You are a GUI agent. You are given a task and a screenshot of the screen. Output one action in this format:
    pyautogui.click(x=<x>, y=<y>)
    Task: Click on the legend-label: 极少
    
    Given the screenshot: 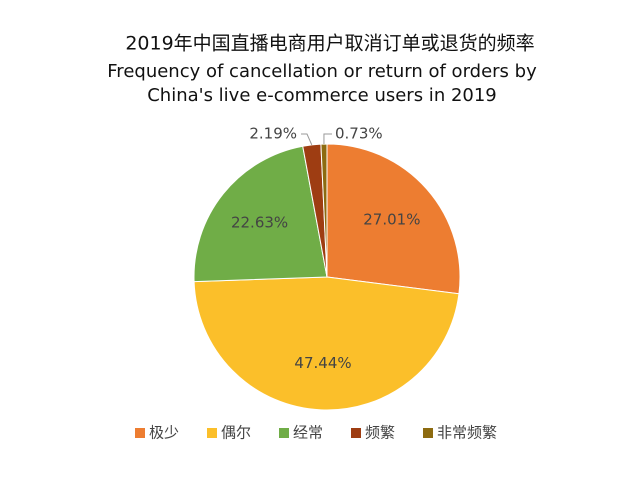 What is the action you would take?
    pyautogui.click(x=164, y=433)
    